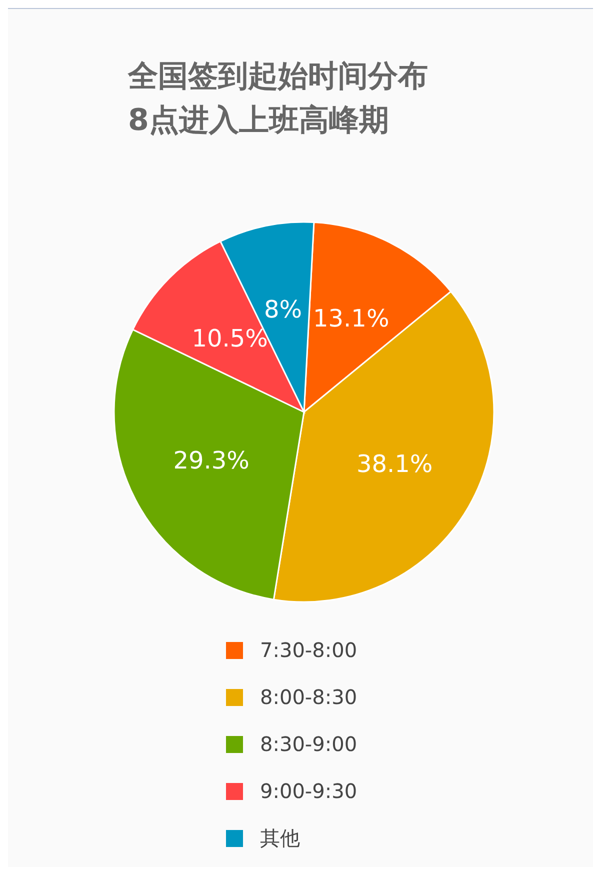 The image size is (601, 875). Describe the element at coordinates (309, 697) in the screenshot. I see `legend-label: 8:00-8:30` at that location.